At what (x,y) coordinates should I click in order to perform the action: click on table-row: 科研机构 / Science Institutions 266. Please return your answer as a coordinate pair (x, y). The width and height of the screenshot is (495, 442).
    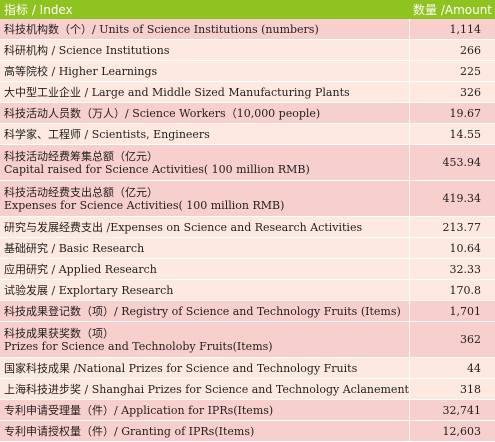
    Looking at the image, I should click on (247, 50).